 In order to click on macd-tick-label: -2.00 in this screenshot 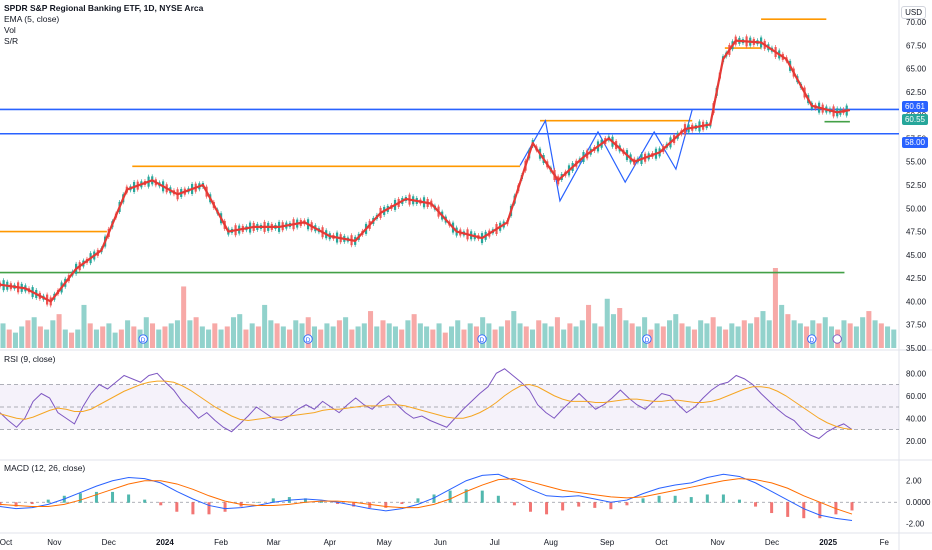, I will do `click(915, 524)`.